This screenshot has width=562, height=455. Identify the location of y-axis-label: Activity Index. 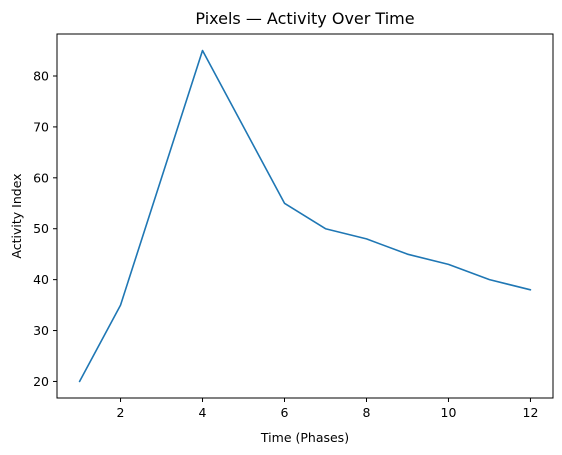
(16, 215).